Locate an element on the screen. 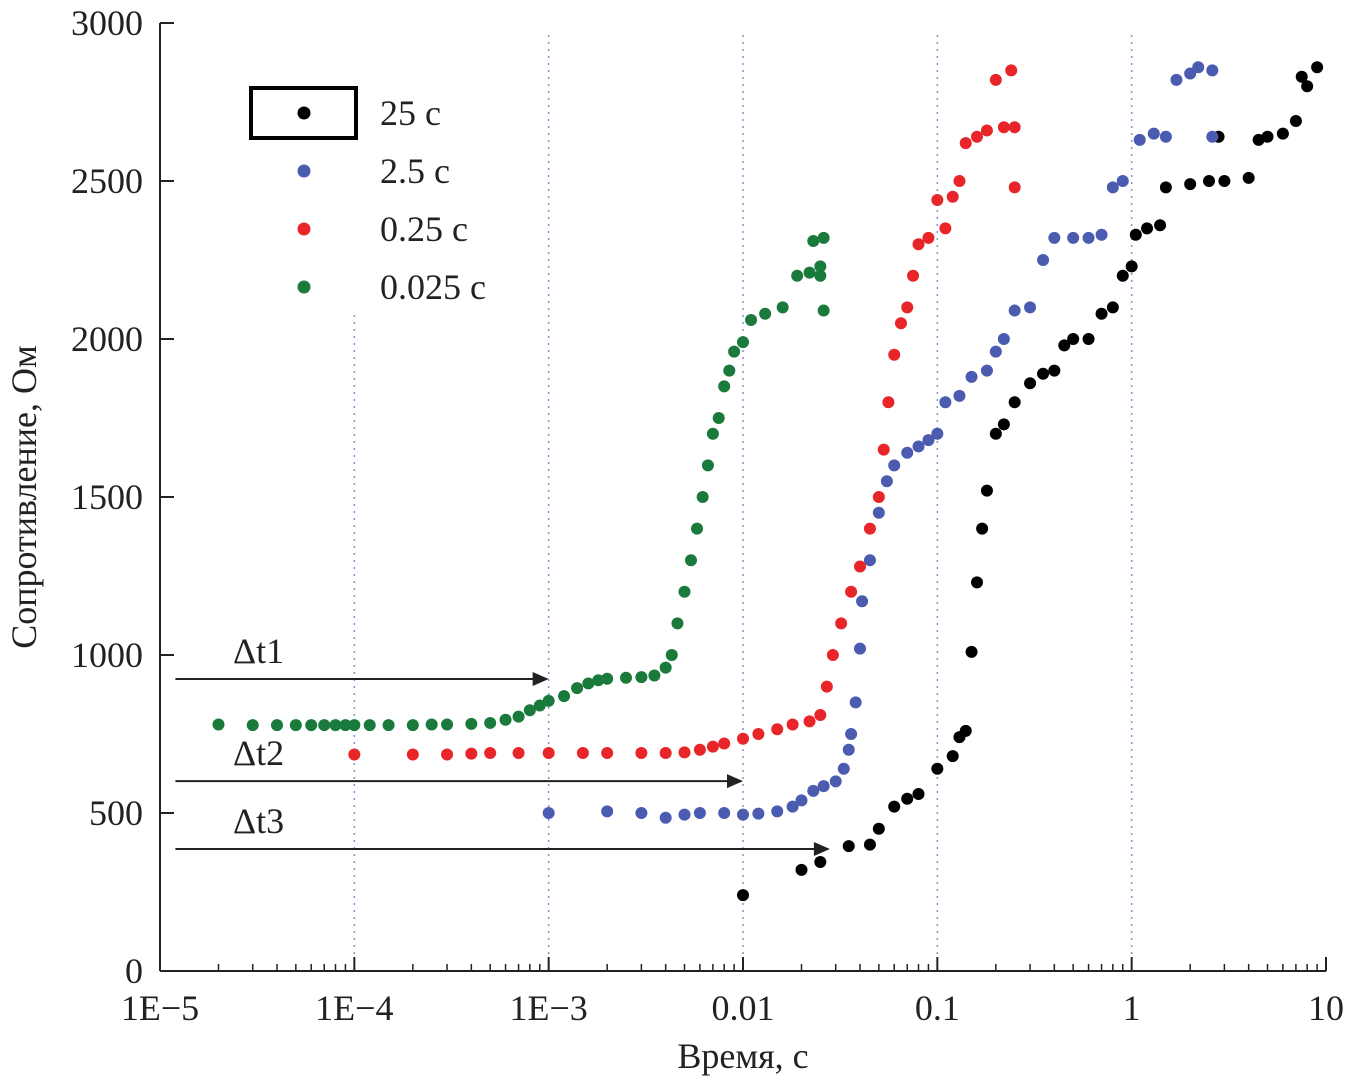 The width and height of the screenshot is (1348, 1082). x-tick-label: 1E−5 is located at coordinates (160, 1008).